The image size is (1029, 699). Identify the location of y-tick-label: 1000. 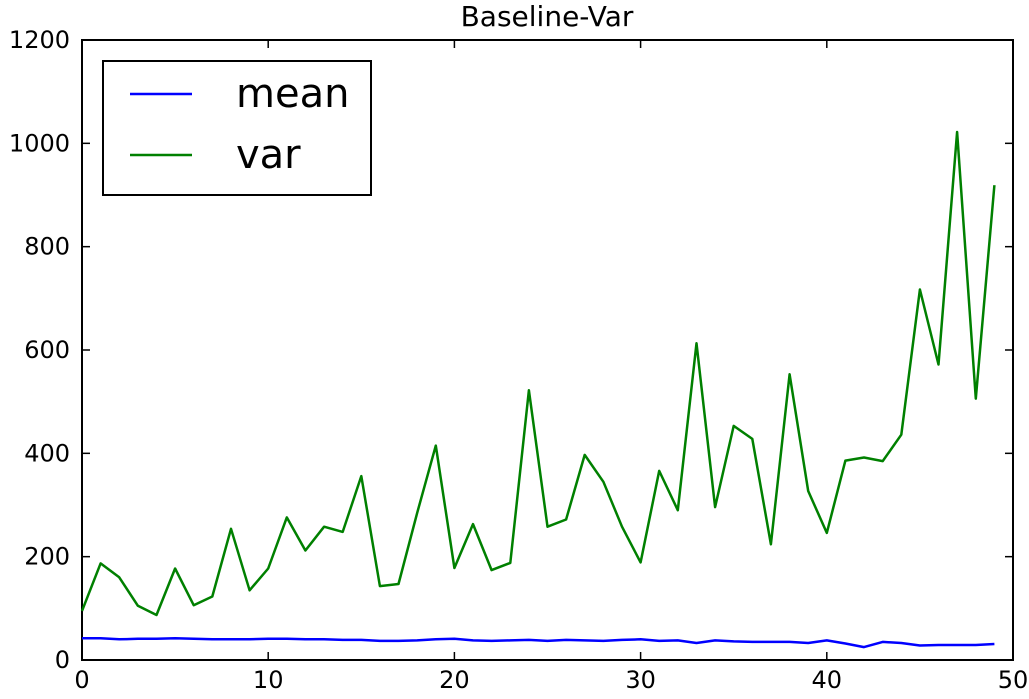
(39, 143).